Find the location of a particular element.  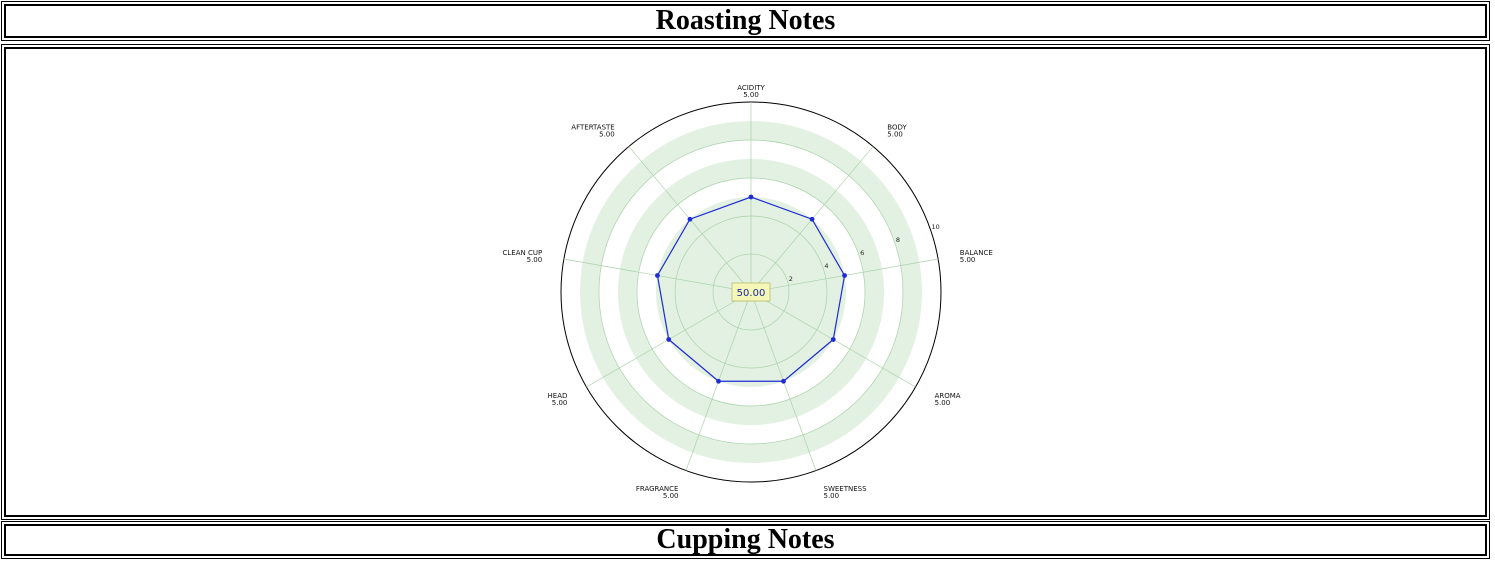

axis-label-balance: BALANCE is located at coordinates (976, 253).